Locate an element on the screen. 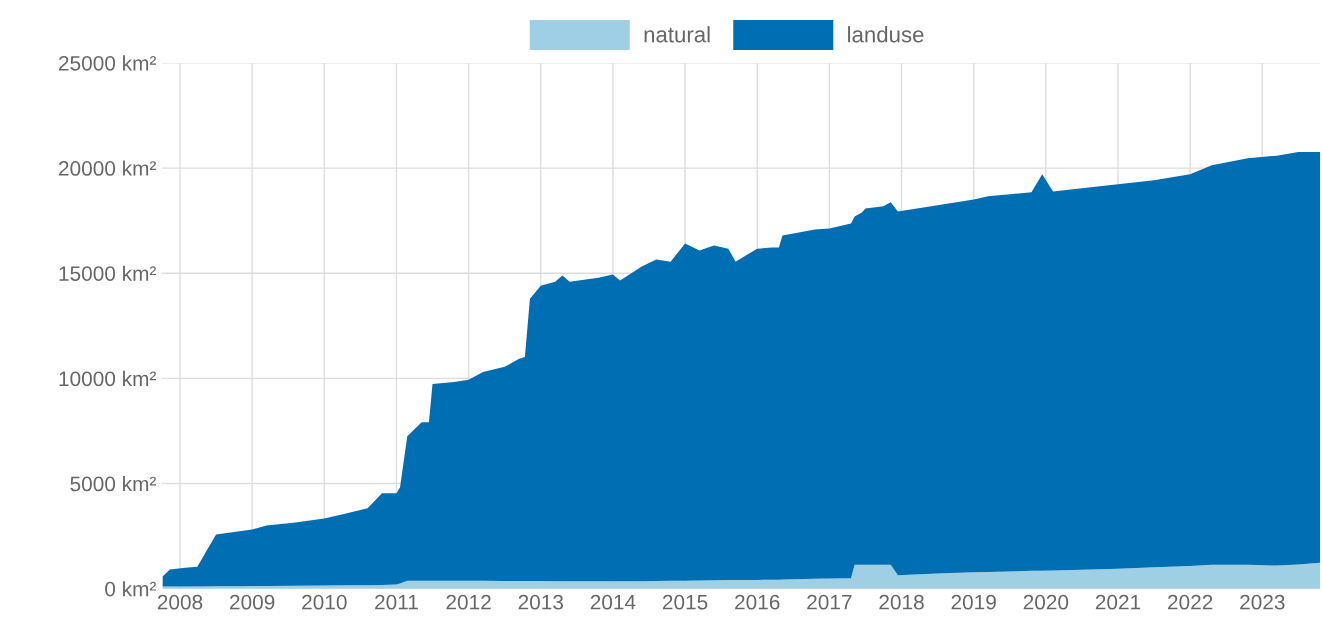 The height and width of the screenshot is (642, 1322). x-tick-label: 2015 is located at coordinates (685, 602).